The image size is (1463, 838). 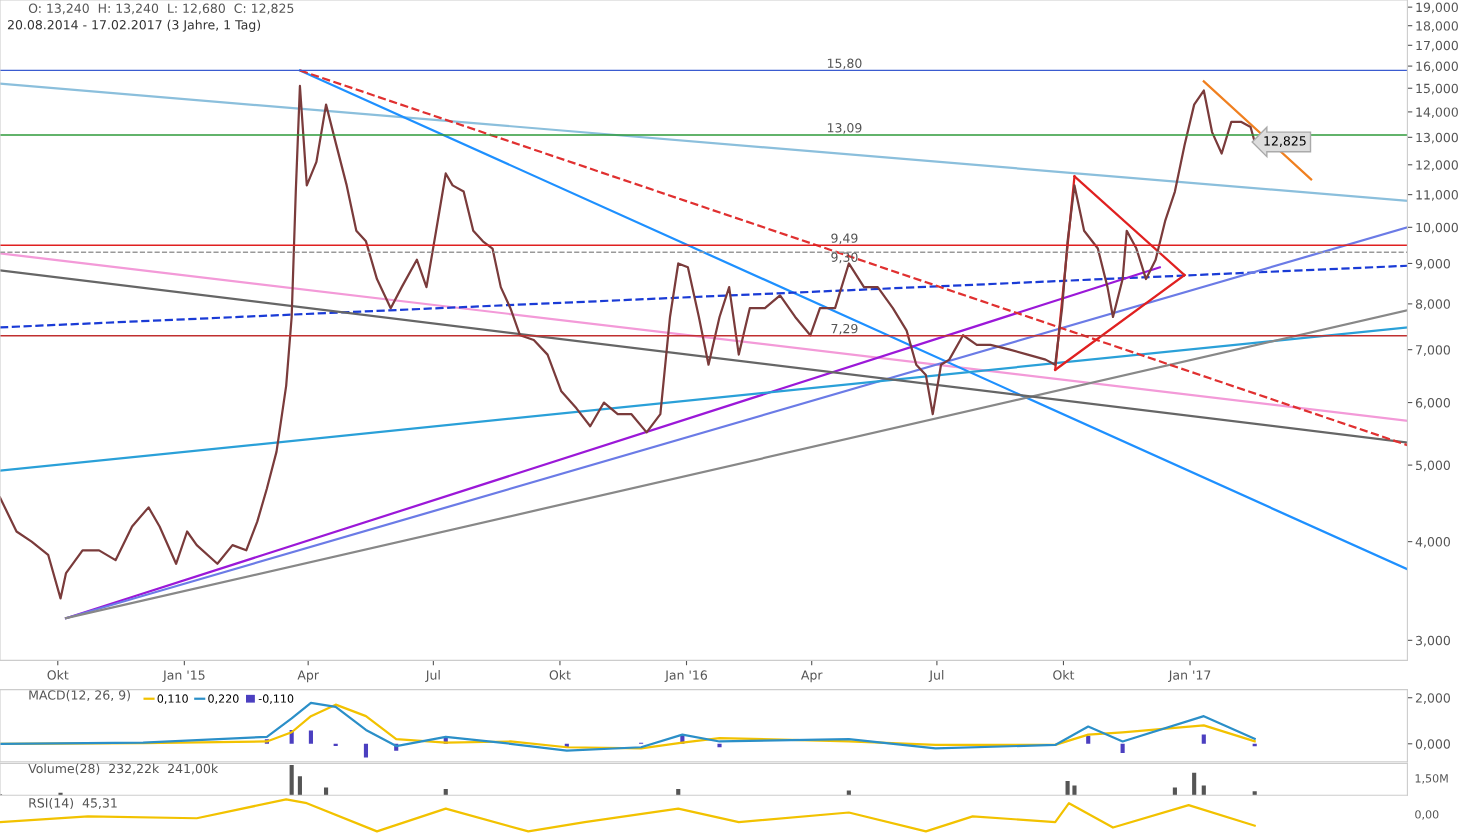 What do you see at coordinates (276, 699) in the screenshot?
I see `legend-label: -0,110` at bounding box center [276, 699].